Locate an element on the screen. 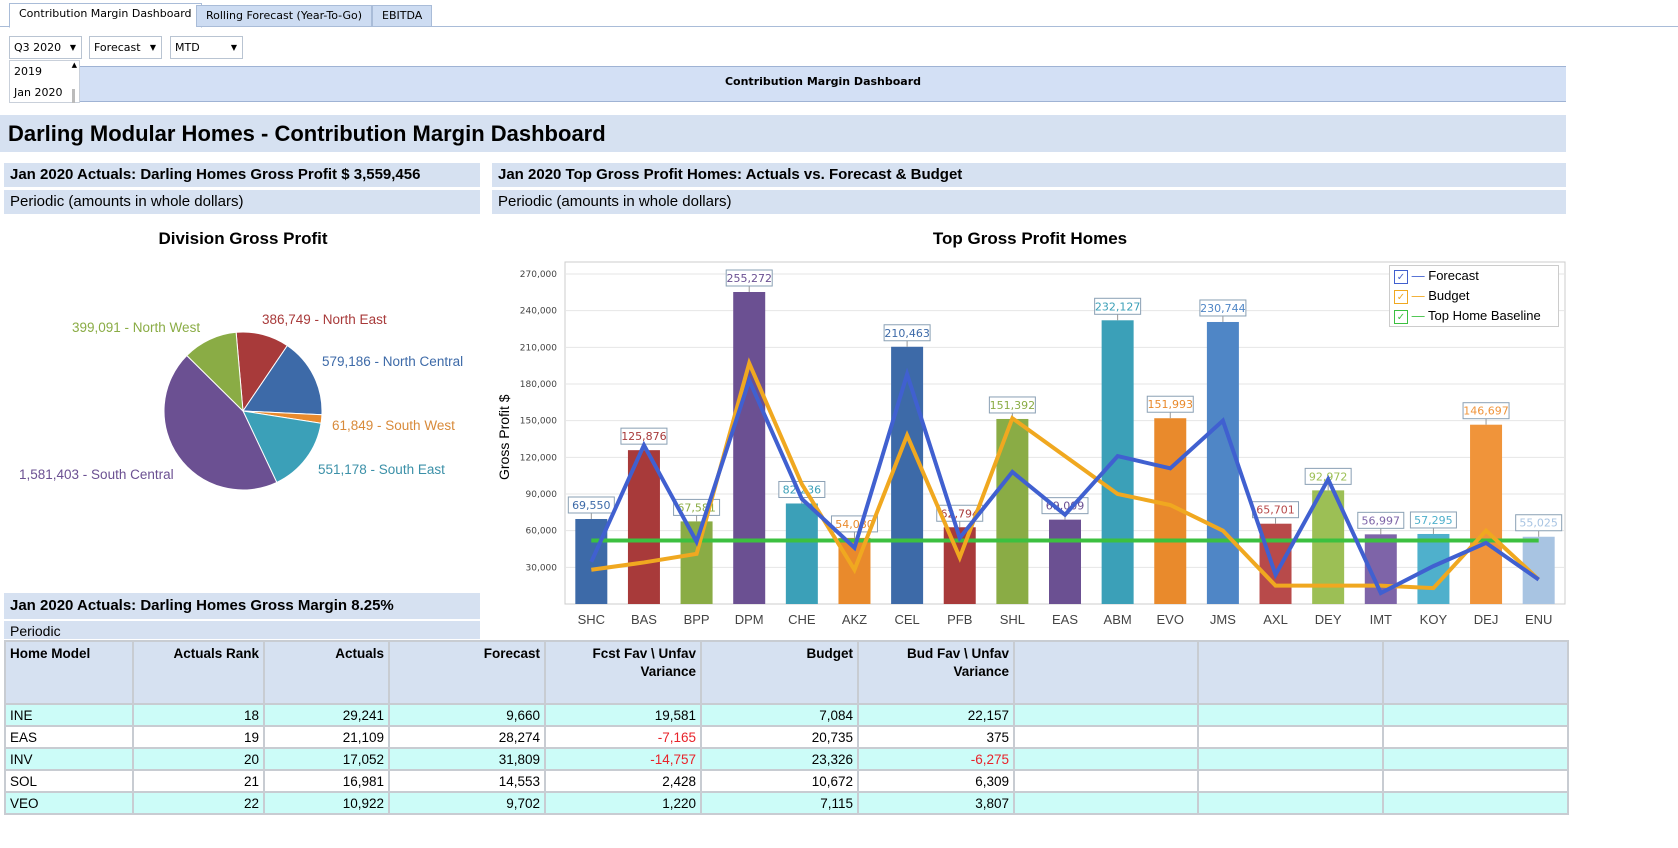 The image size is (1678, 848). column-header: Home Model is located at coordinates (69, 672).